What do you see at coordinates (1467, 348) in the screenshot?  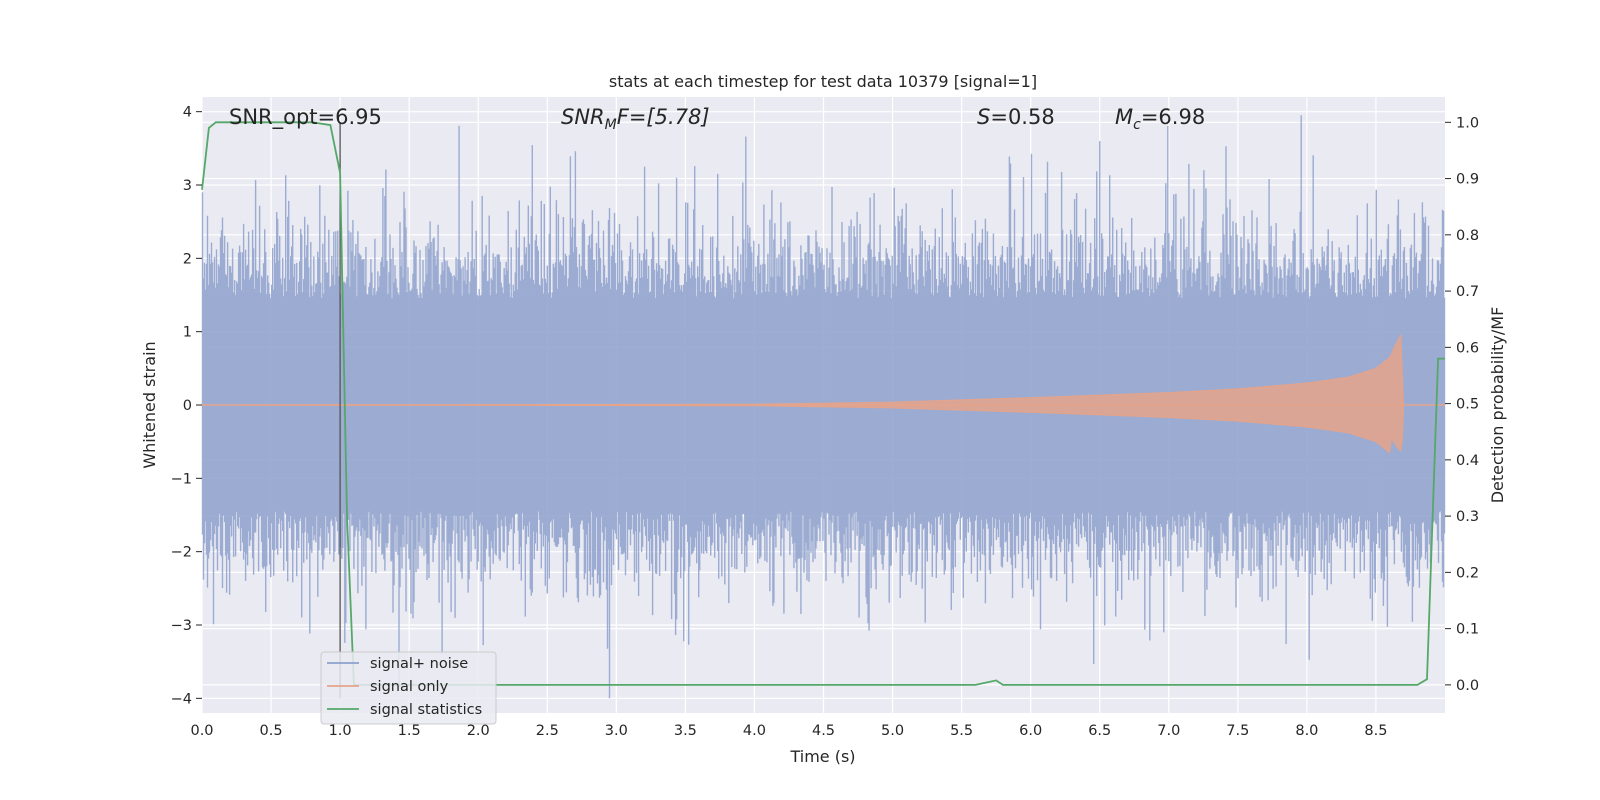 I see `y-right-tick-label: 0.6` at bounding box center [1467, 348].